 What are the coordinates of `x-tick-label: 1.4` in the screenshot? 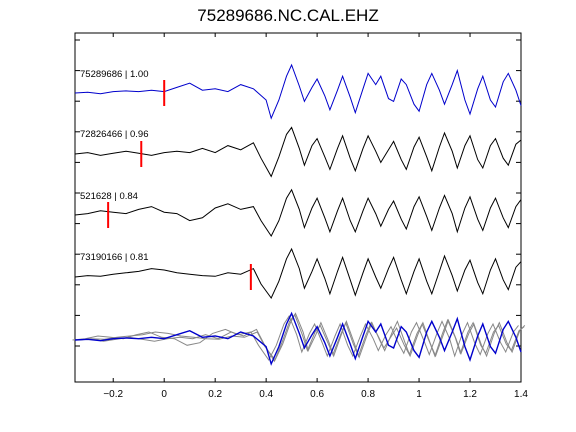 It's located at (521, 394).